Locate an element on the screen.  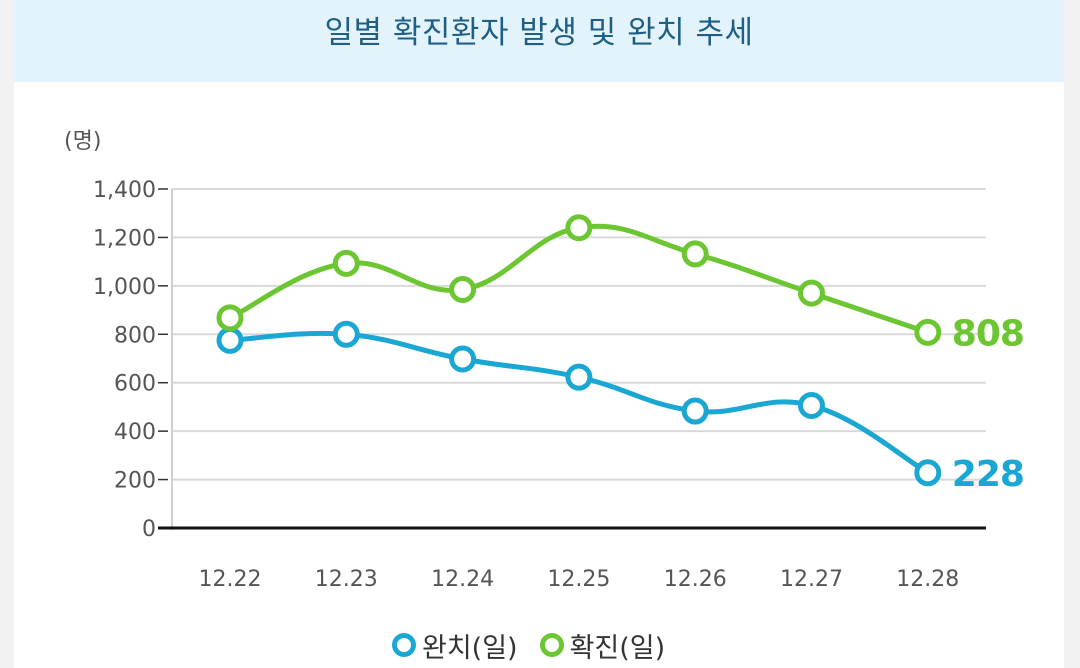
x-axis-ticks: 12.22 12.23 12.24 12.25 12.26 12.27 12.28 is located at coordinates (579, 579).